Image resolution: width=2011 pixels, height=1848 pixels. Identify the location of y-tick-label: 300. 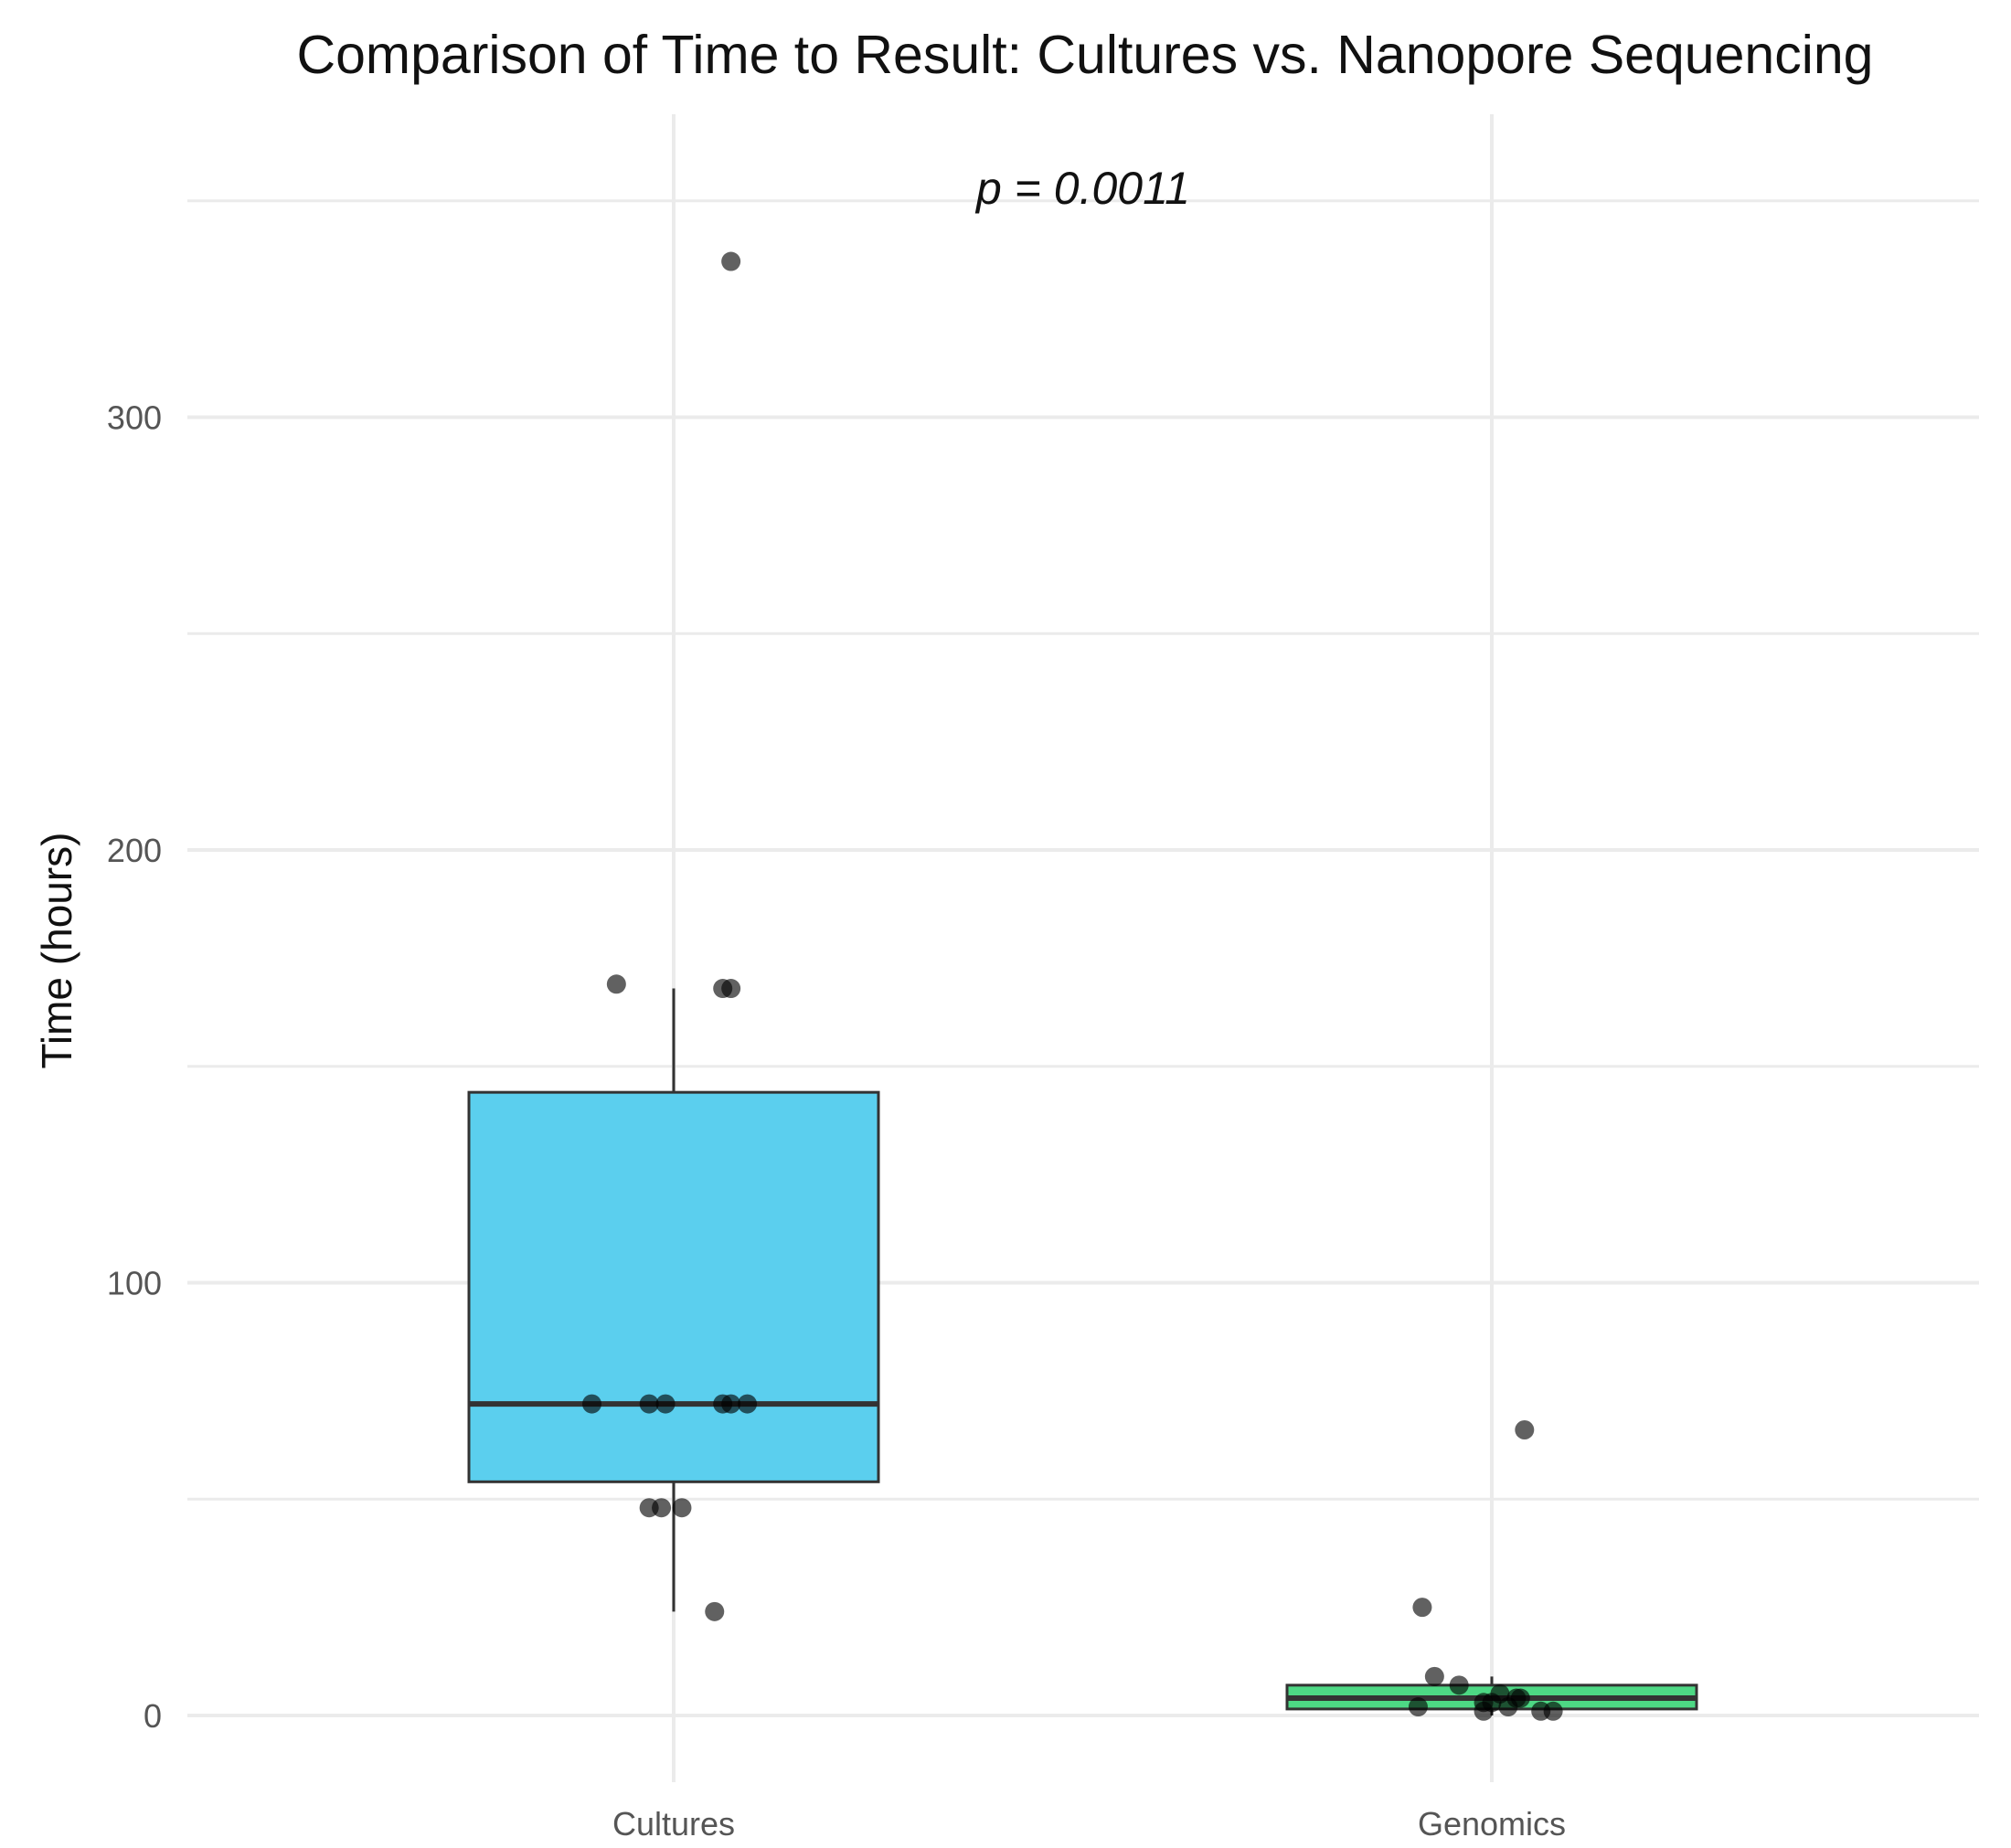
(134, 418).